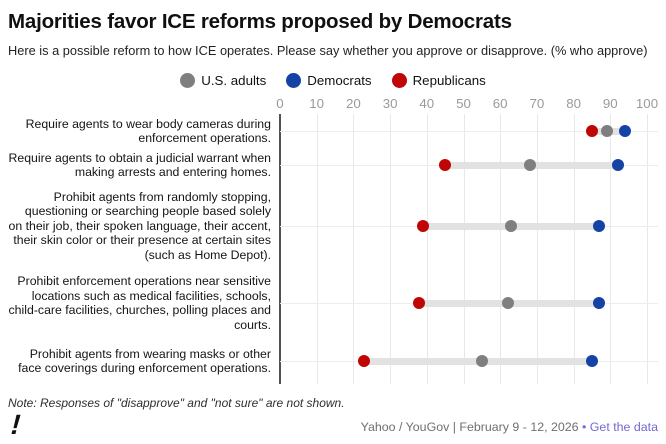 The width and height of the screenshot is (666, 444). Describe the element at coordinates (353, 103) in the screenshot. I see `x-tick-label-20: 20` at that location.